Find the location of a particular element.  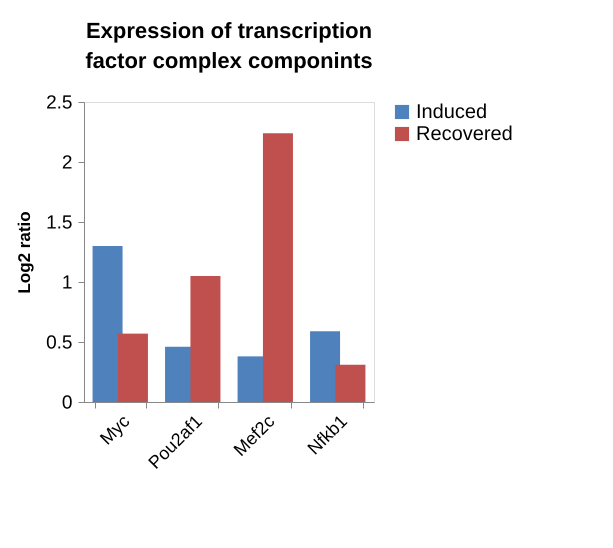

y-tick-label: 0.5 is located at coordinates (59, 343).